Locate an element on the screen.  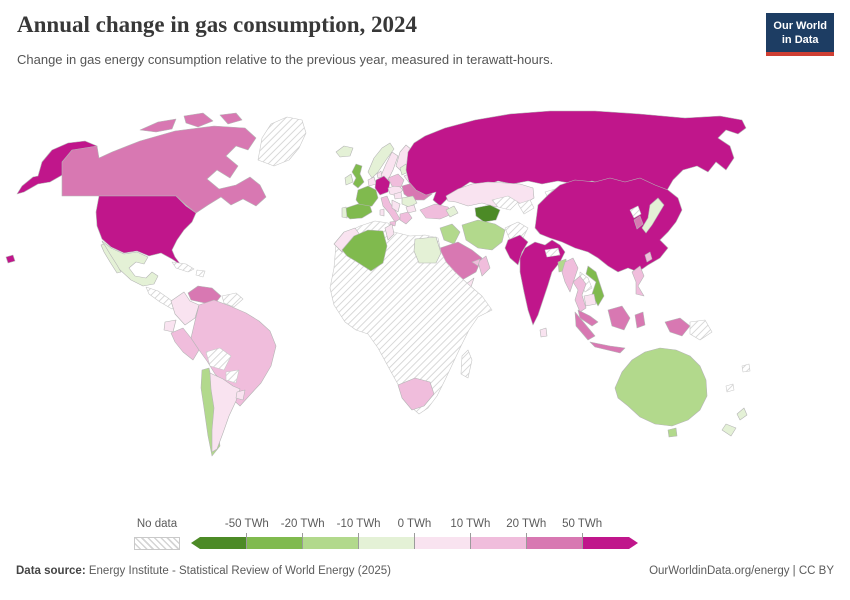
country-india is located at coordinates (542, 282).